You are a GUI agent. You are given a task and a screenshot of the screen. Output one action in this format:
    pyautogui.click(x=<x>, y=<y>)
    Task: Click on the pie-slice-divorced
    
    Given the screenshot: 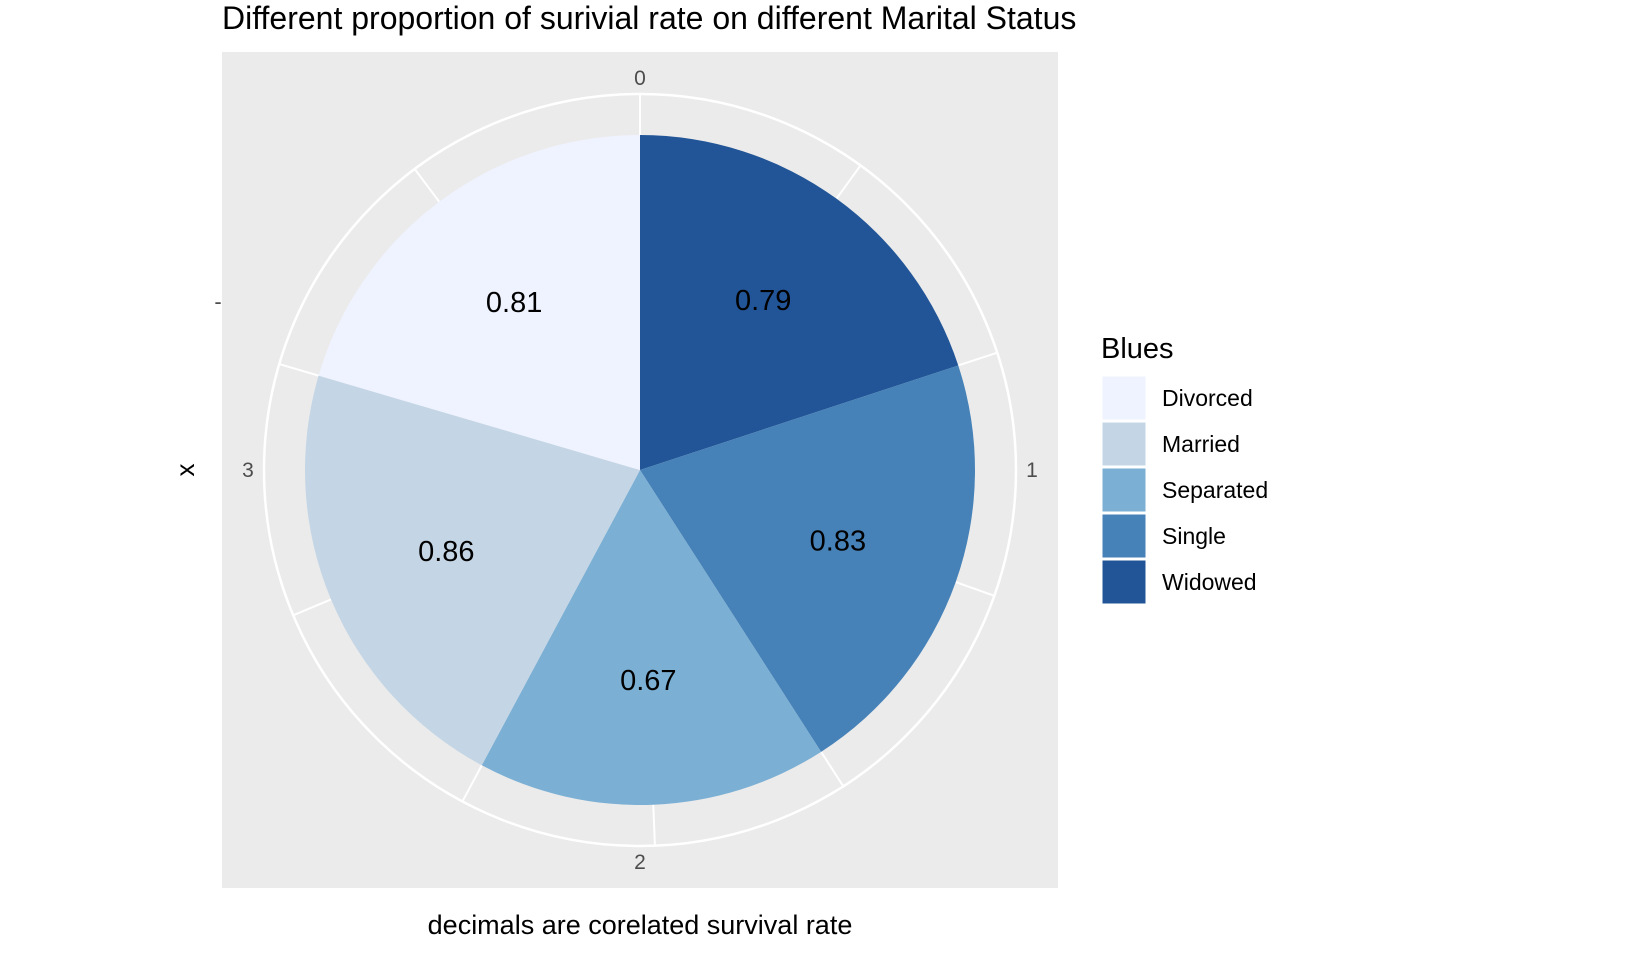 What is the action you would take?
    pyautogui.click(x=479, y=302)
    